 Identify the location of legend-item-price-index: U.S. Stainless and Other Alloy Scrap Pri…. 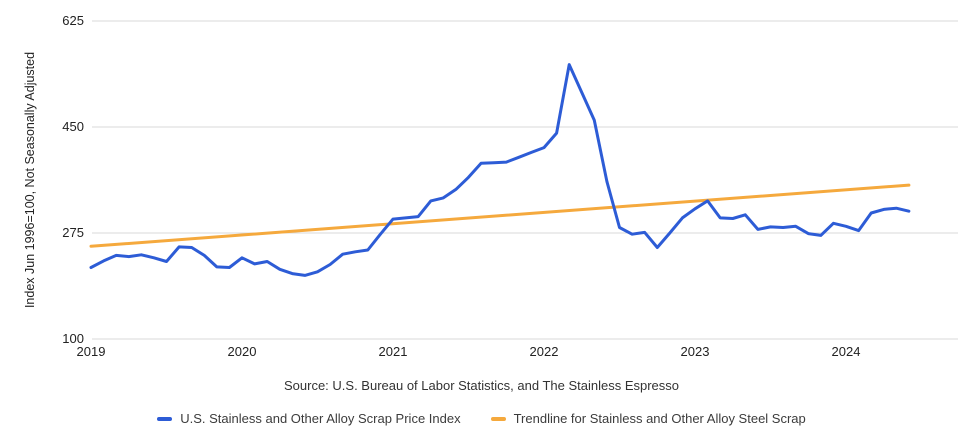
(309, 418).